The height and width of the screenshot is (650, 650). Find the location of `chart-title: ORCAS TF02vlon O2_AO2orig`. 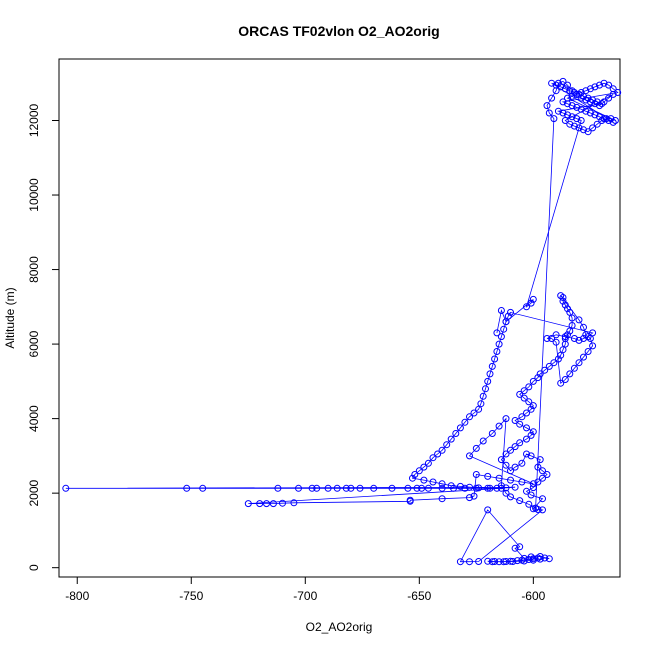

chart-title: ORCAS TF02vlon O2_AO2orig is located at coordinates (338, 31).